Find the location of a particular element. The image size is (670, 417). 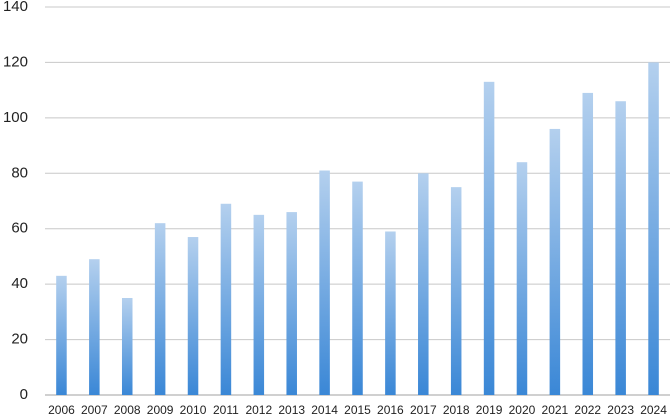

x-tick-label: 2023 is located at coordinates (620, 410).